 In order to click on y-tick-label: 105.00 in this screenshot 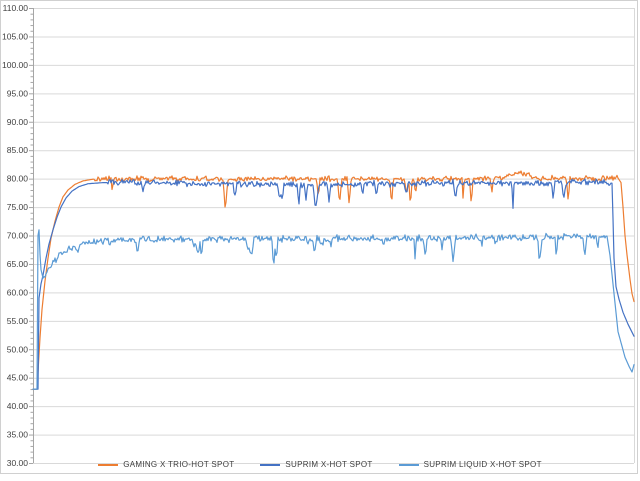, I will do `click(15, 36)`.